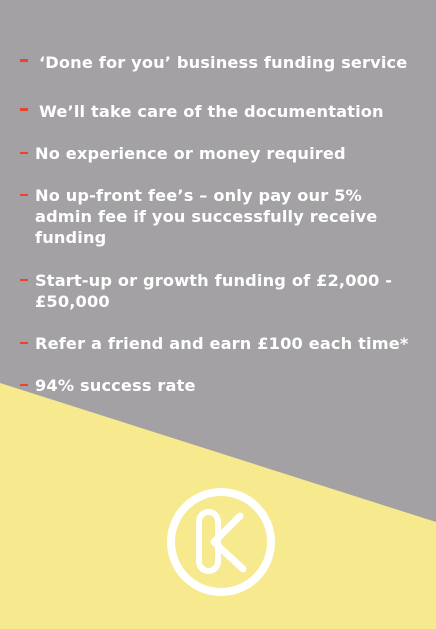 This screenshot has height=629, width=436. I want to click on logo-ring, so click(221, 542).